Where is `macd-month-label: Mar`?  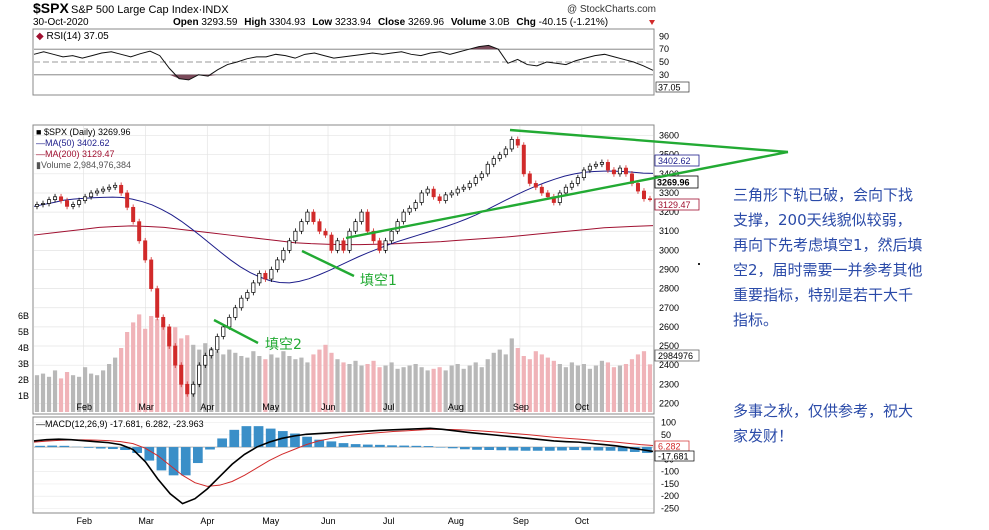
macd-month-label: Mar is located at coordinates (146, 521).